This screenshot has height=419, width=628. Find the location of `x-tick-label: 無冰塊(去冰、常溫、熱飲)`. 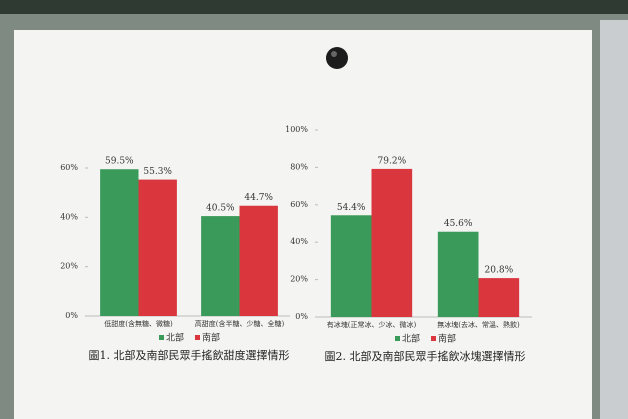

x-tick-label: 無冰塊(去冰、常溫、熱飲) is located at coordinates (478, 324).